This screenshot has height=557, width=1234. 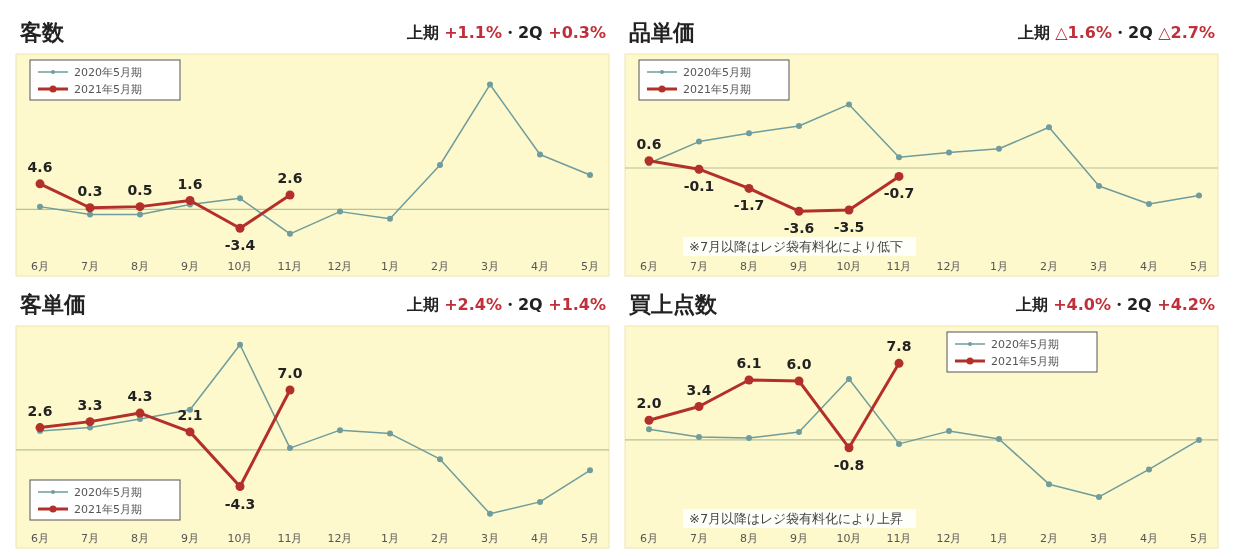 I want to click on chart-subtitle: 上期 △1.6%・2Q △2.7%, so click(x=1115, y=32).